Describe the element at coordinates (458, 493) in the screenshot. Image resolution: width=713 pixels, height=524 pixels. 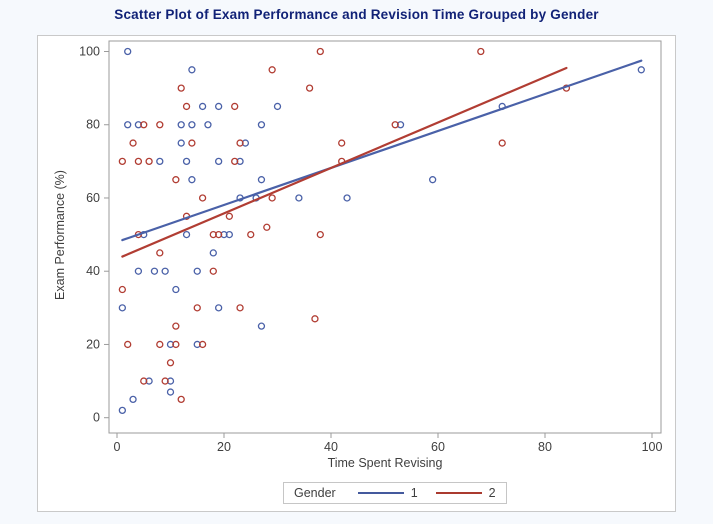
I see `legend-line-swatch-gender2` at that location.